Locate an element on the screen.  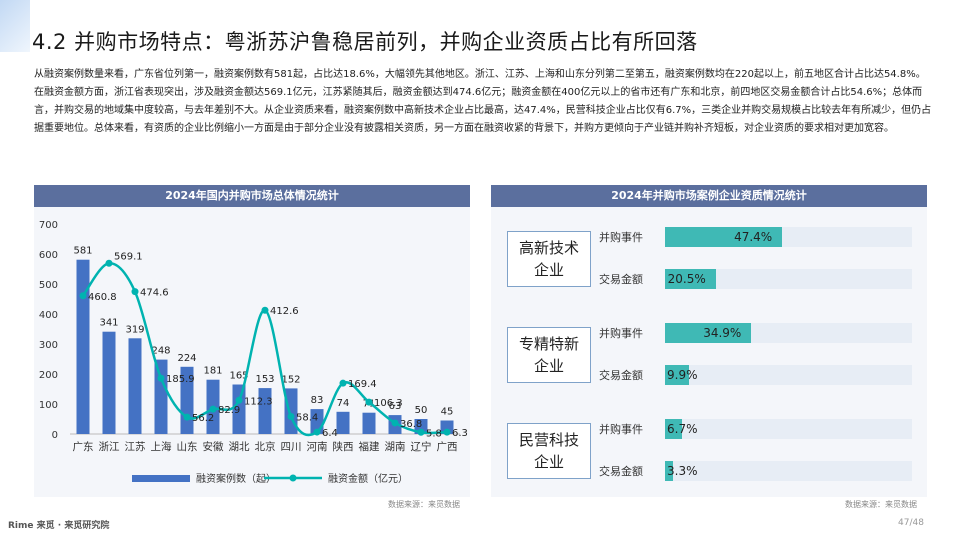
y-tick-label: 200 is located at coordinates (48, 375).